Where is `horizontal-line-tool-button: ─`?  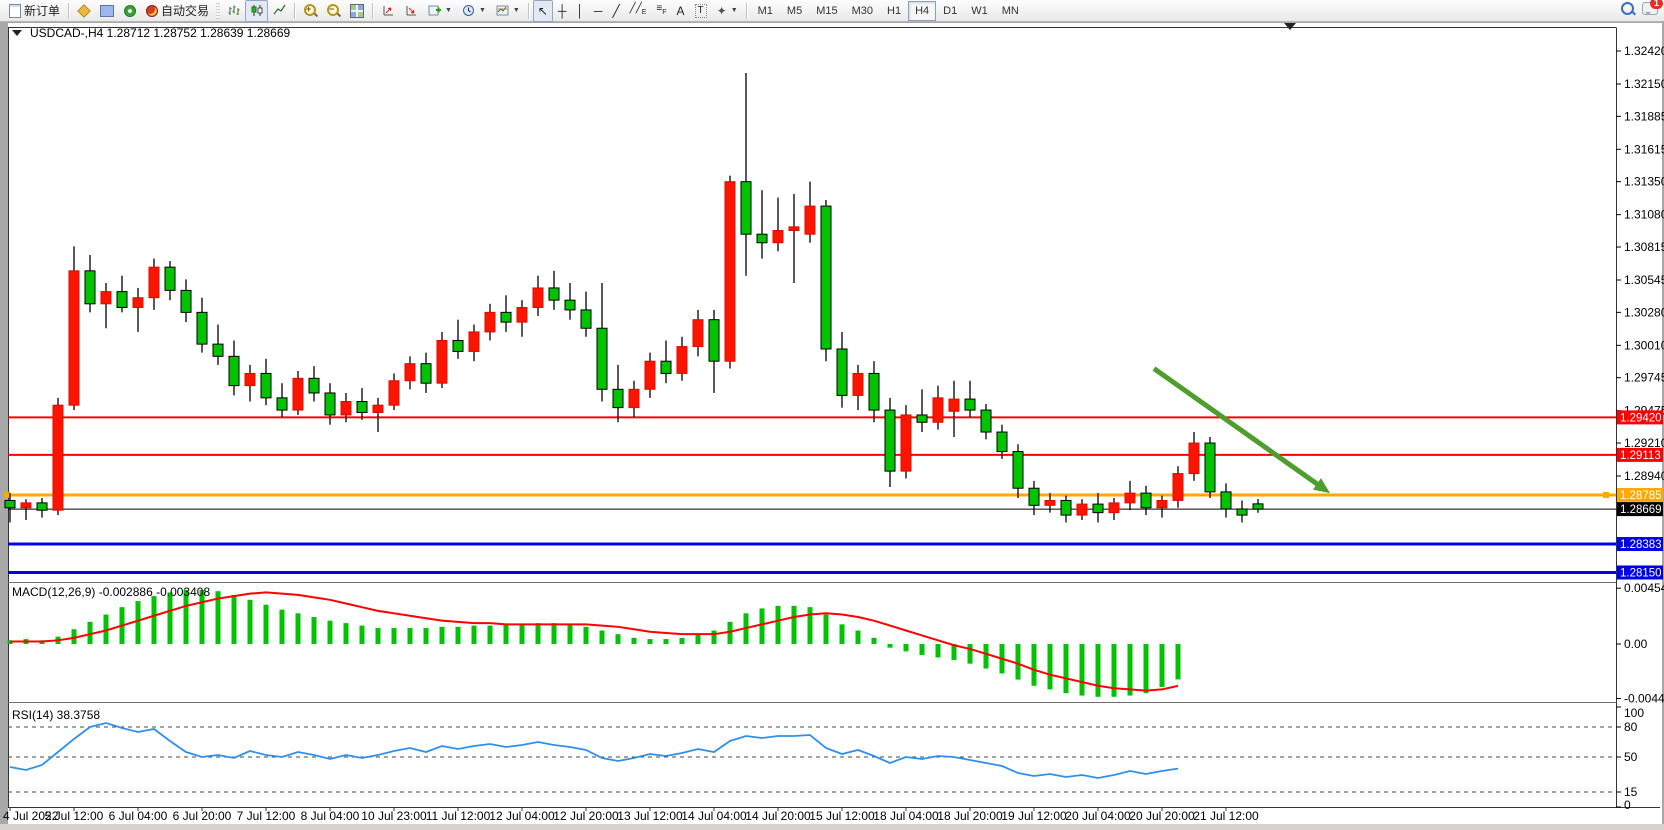 horizontal-line-tool-button: ─ is located at coordinates (598, 11).